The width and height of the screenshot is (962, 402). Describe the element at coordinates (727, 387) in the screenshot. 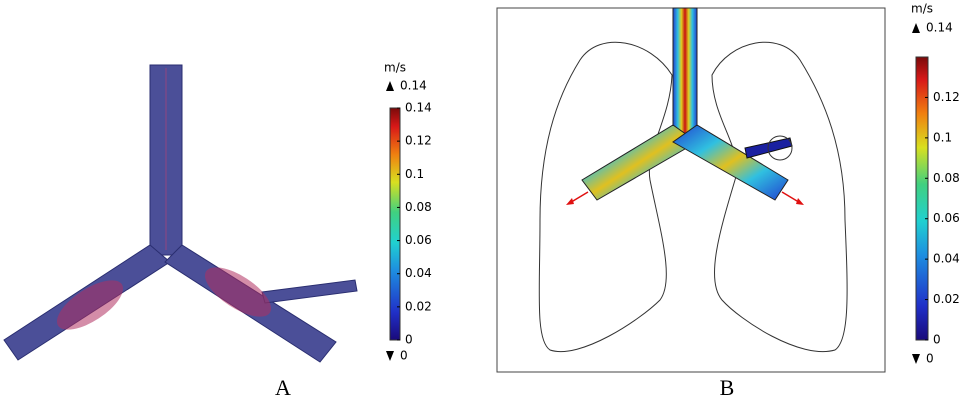

I see `panel-label: B` at that location.